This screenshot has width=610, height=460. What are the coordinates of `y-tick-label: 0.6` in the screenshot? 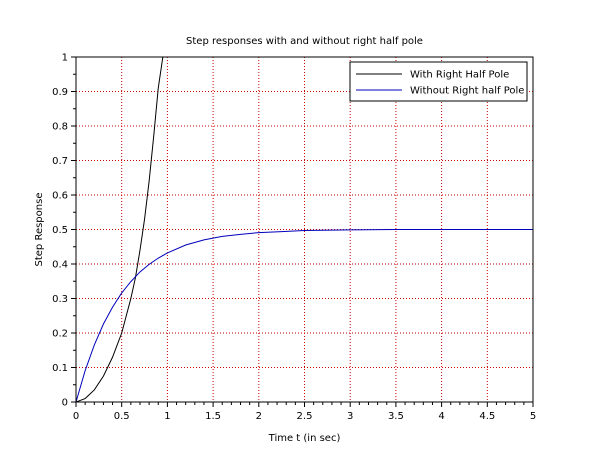 It's located at (60, 196).